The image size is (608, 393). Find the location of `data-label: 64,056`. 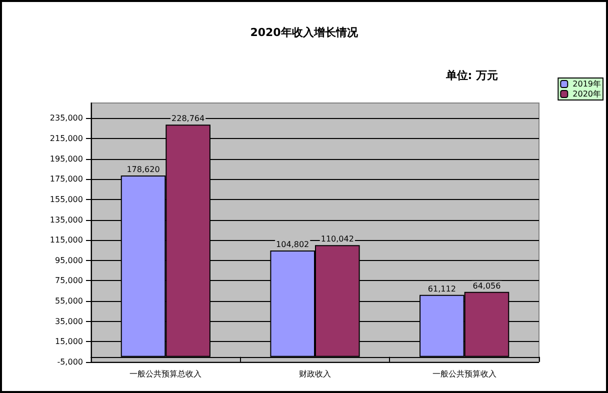

data-label: 64,056 is located at coordinates (486, 285).